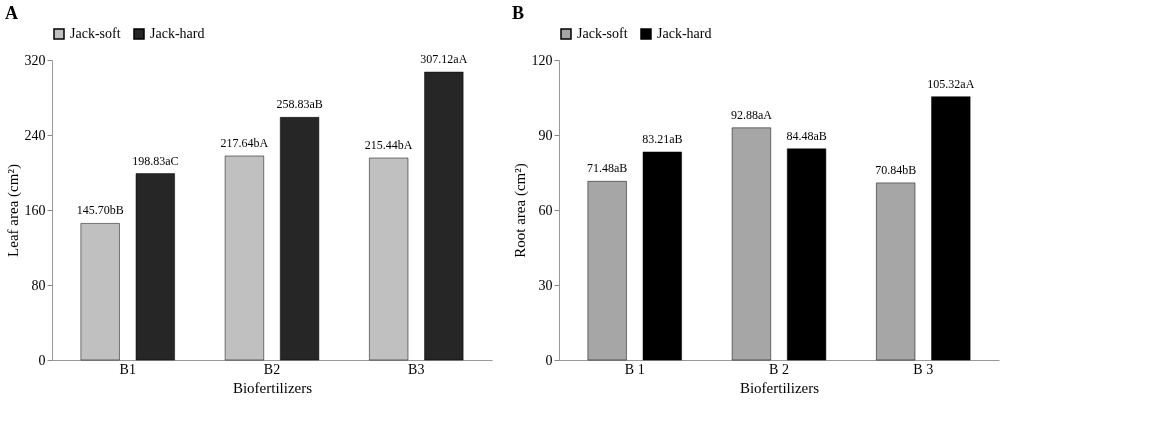 This screenshot has width=1176, height=432. I want to click on data-label: 70.84bB, so click(896, 169).